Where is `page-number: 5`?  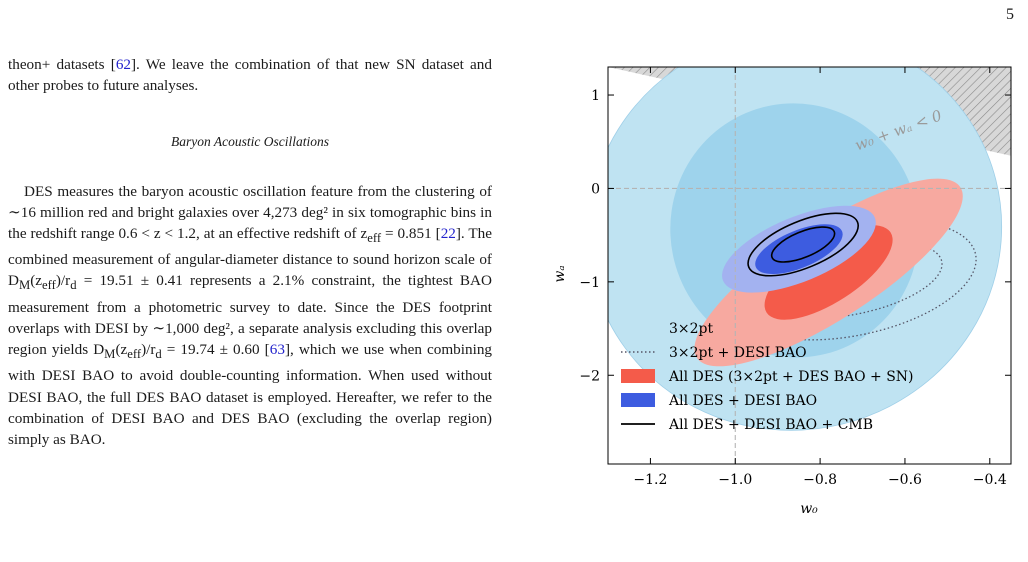 page-number: 5 is located at coordinates (1010, 14).